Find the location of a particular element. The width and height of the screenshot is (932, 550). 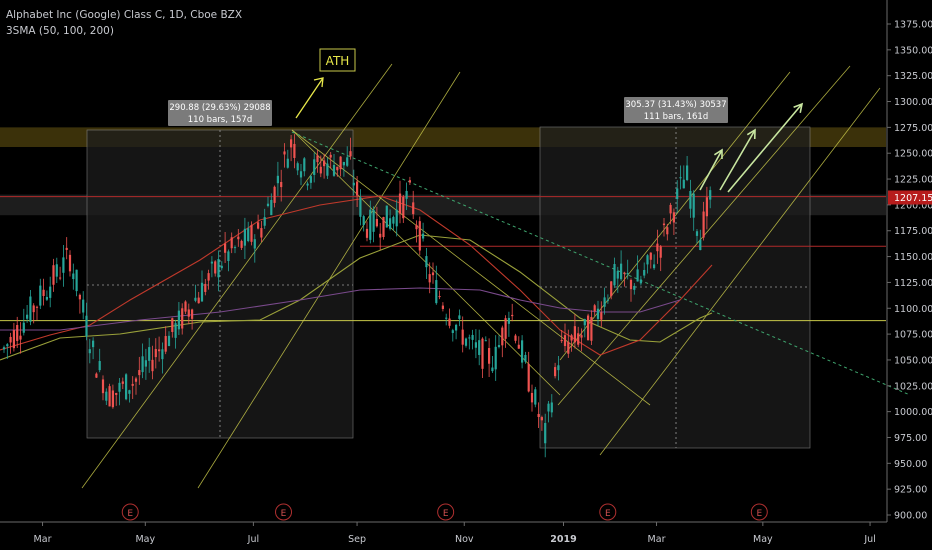

time-tick-label: Jul is located at coordinates (253, 539).